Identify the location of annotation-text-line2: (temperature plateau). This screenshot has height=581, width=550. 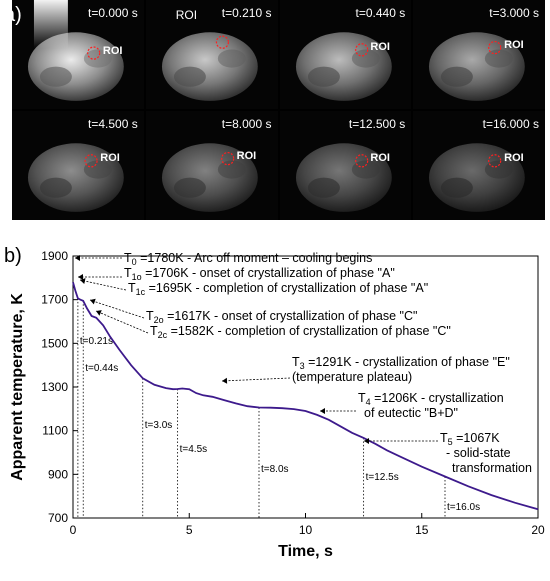
(352, 377).